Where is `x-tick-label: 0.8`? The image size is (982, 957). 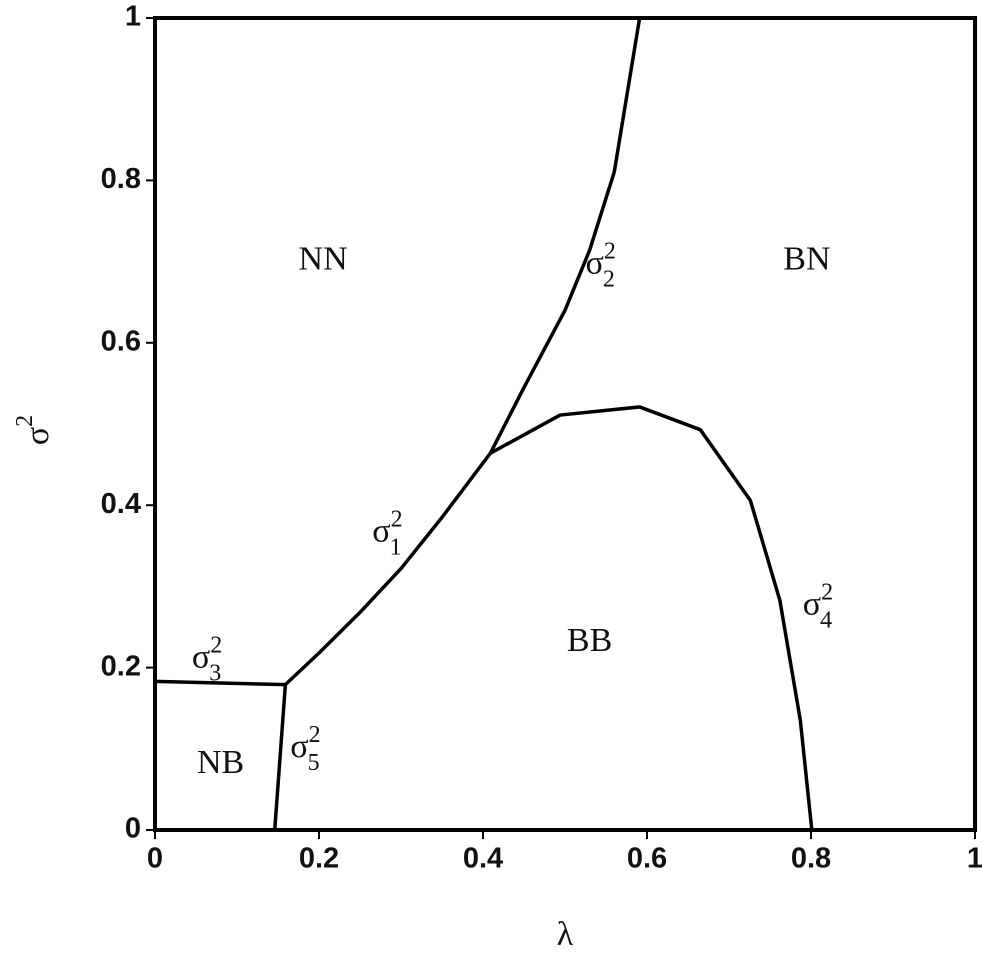 x-tick-label: 0.8 is located at coordinates (811, 859).